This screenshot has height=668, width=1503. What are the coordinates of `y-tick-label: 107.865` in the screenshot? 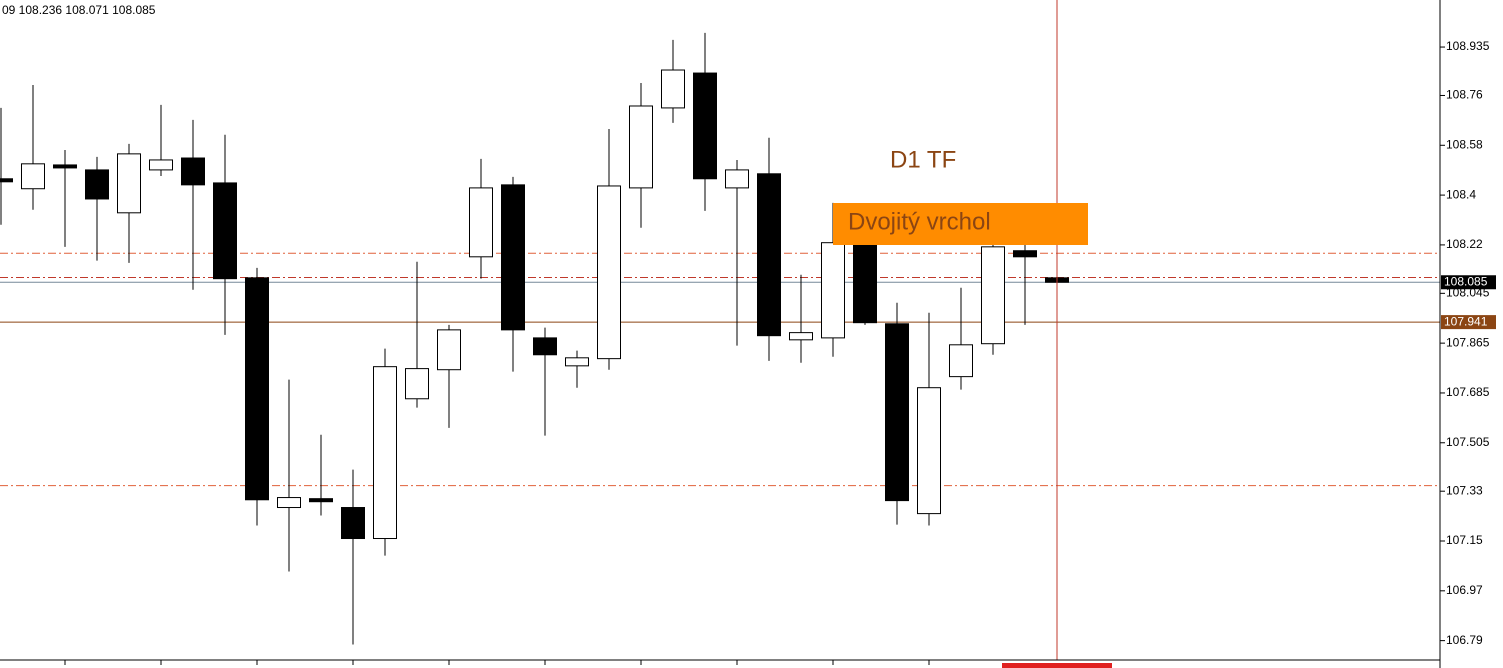 It's located at (1468, 342).